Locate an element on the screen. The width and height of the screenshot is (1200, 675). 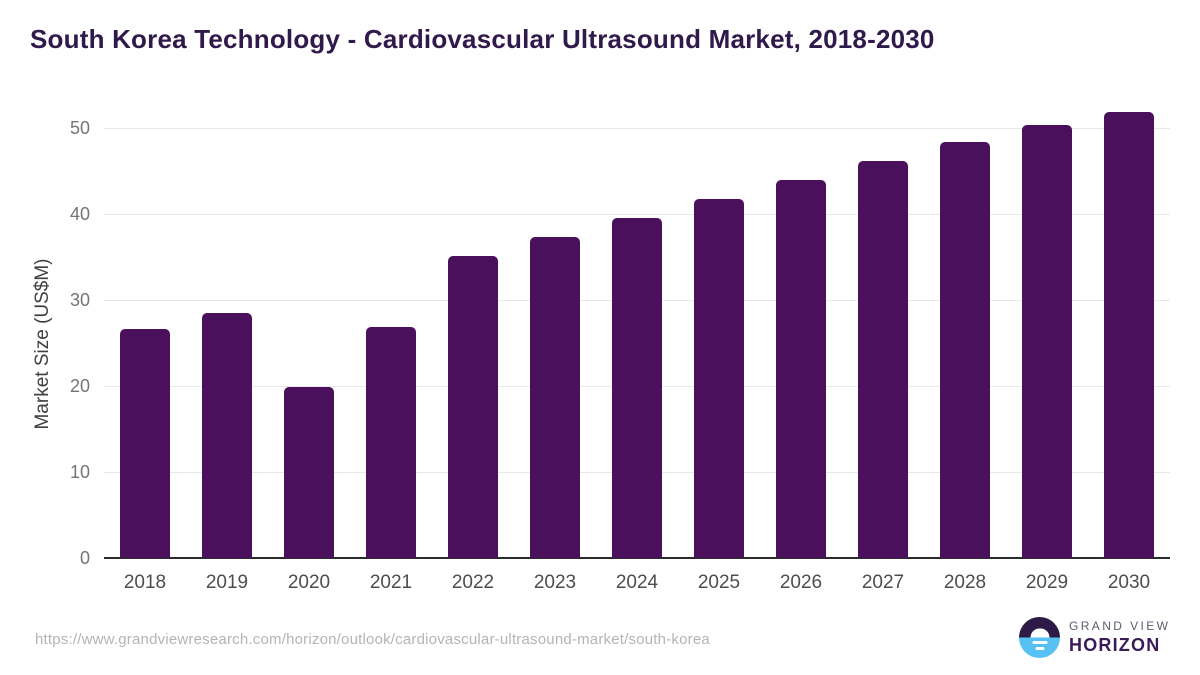
bar-2024 is located at coordinates (637, 388).